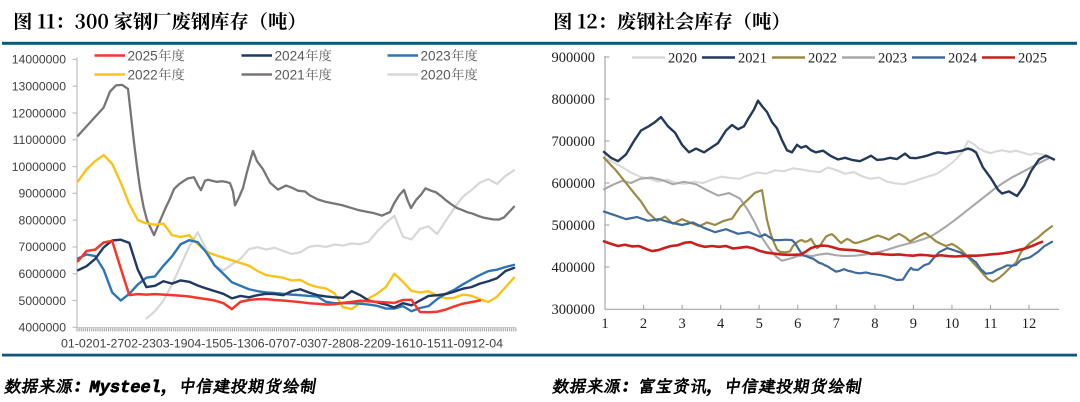 This screenshot has width=1080, height=402. I want to click on svg-text: 4000000, so click(43, 328).